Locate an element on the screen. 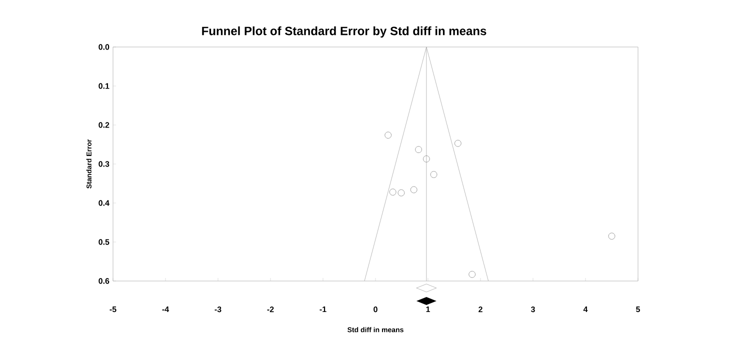 Image resolution: width=752 pixels, height=359 pixels. x-tick-label: 3 is located at coordinates (532, 309).